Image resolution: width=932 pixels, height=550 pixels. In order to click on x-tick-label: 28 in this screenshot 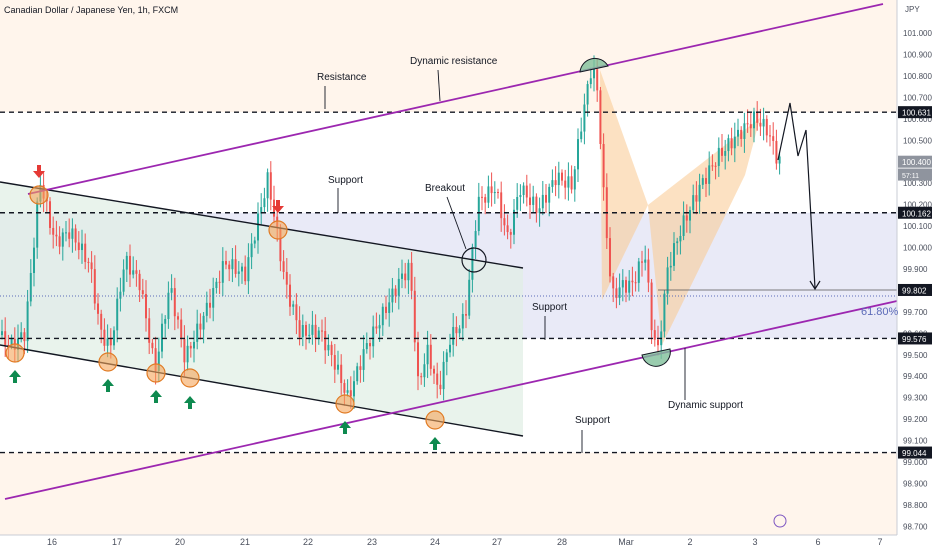, I will do `click(562, 542)`.